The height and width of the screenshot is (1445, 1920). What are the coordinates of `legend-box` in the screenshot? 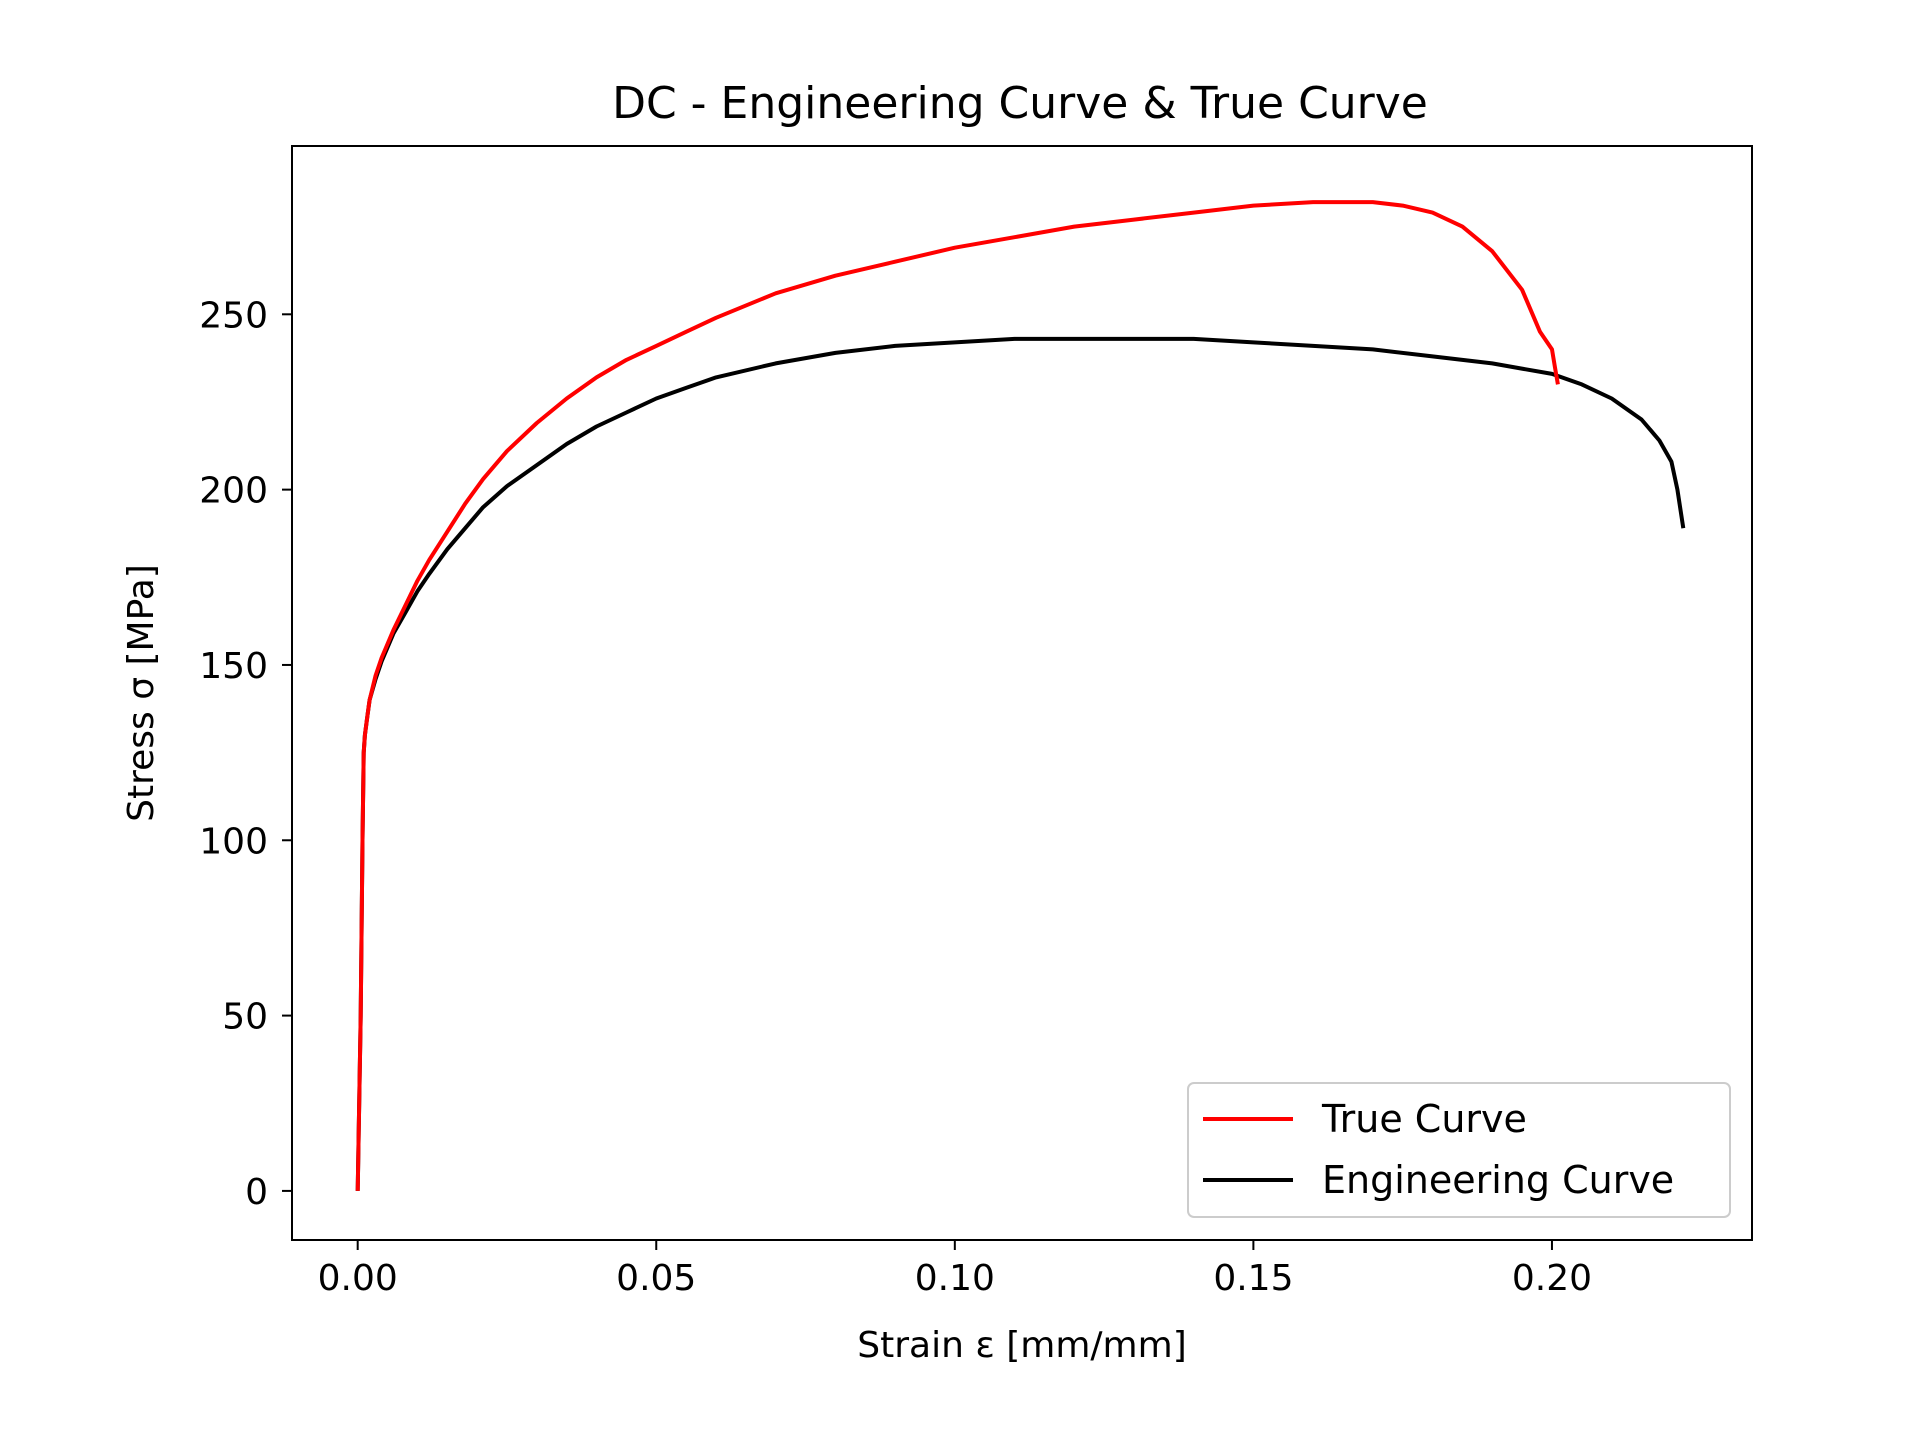 It's located at (1459, 1150).